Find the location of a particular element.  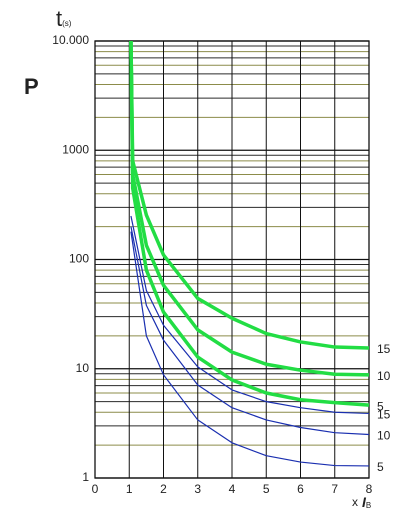

x-tick-label: 4 is located at coordinates (232, 489).